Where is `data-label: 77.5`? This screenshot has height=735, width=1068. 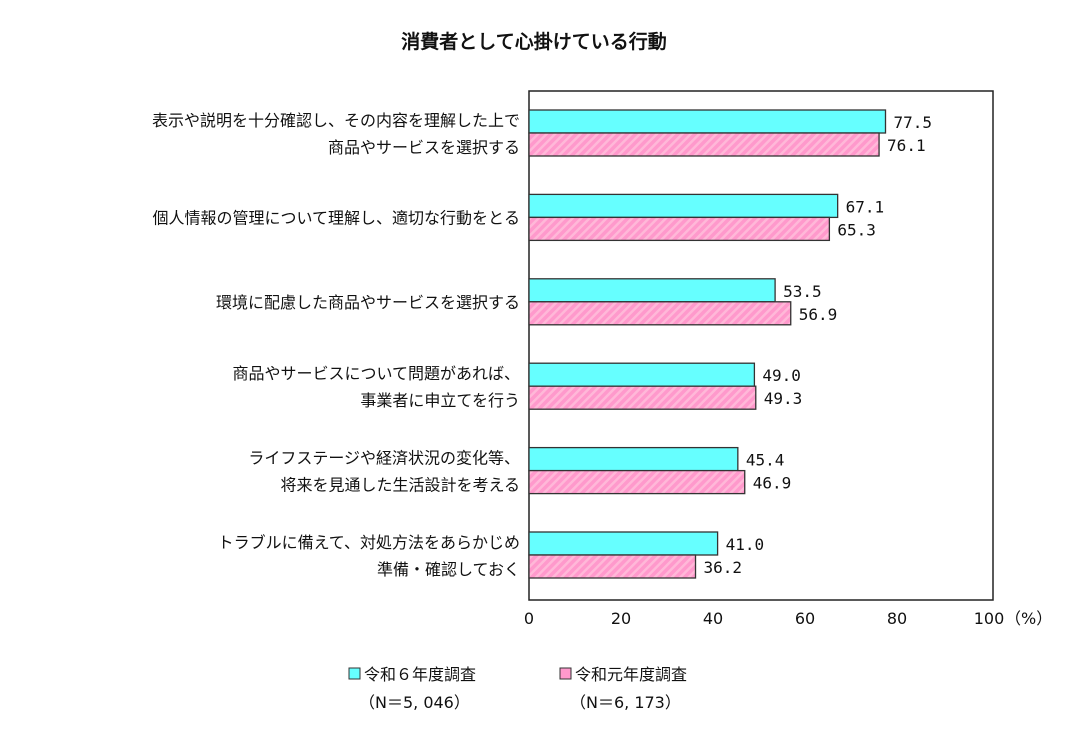
data-label: 77.5 is located at coordinates (913, 122).